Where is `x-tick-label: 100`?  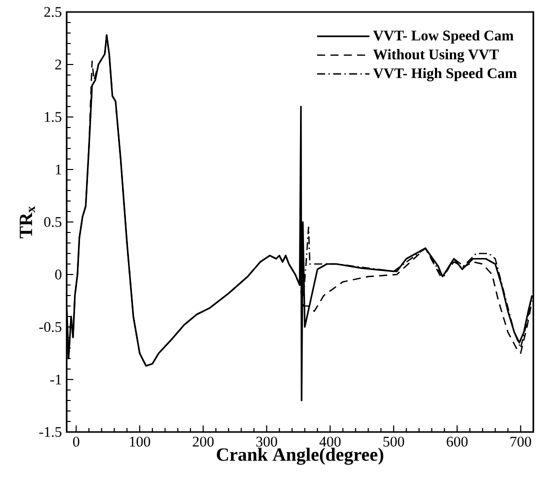
x-tick-label: 100 is located at coordinates (140, 441).